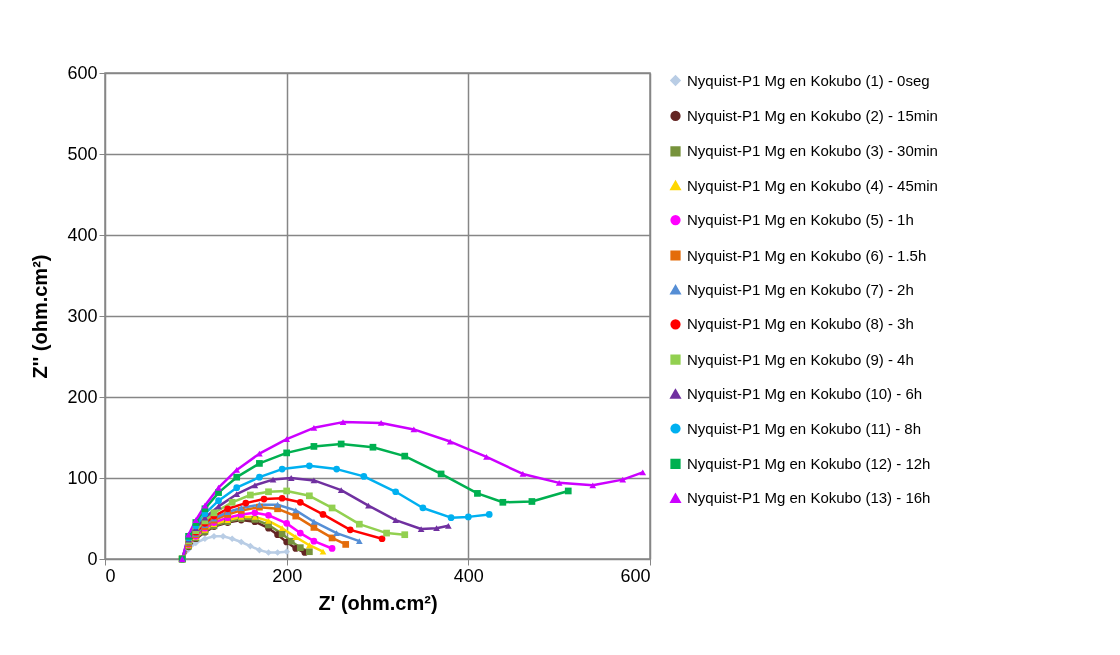  What do you see at coordinates (812, 185) in the screenshot?
I see `legend-label: Nyquist-P1 Mg en Kokubo (4) - 45min` at bounding box center [812, 185].